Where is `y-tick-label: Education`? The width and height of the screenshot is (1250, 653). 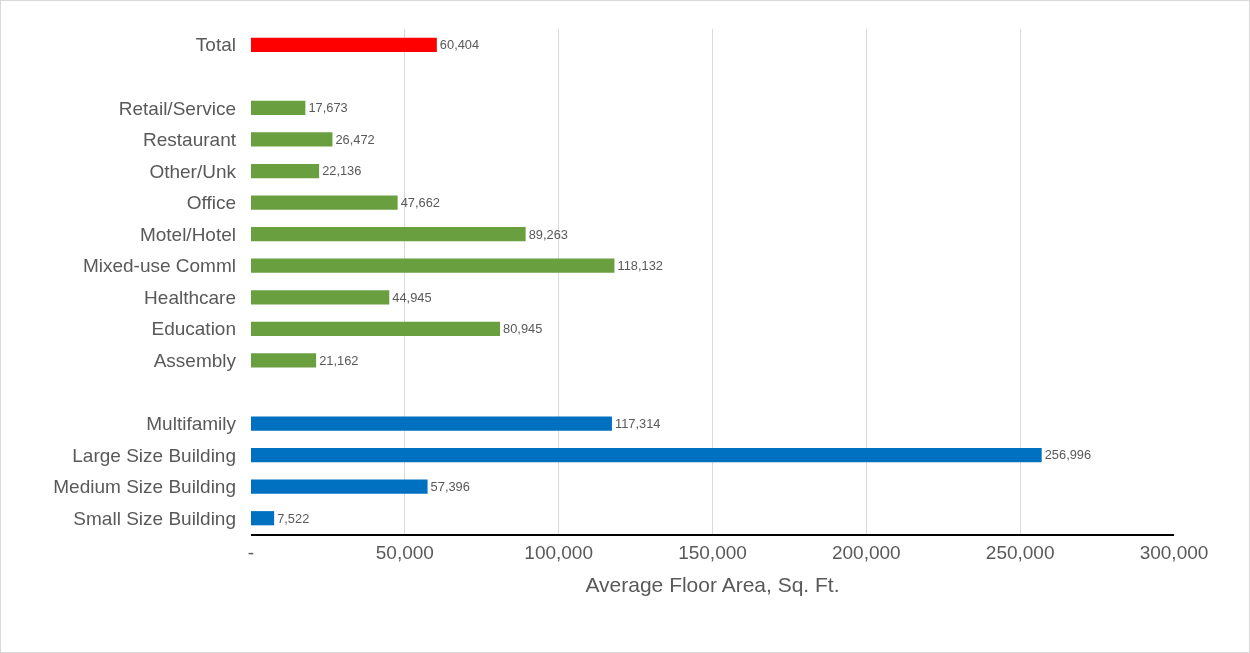 y-tick-label: Education is located at coordinates (193, 329).